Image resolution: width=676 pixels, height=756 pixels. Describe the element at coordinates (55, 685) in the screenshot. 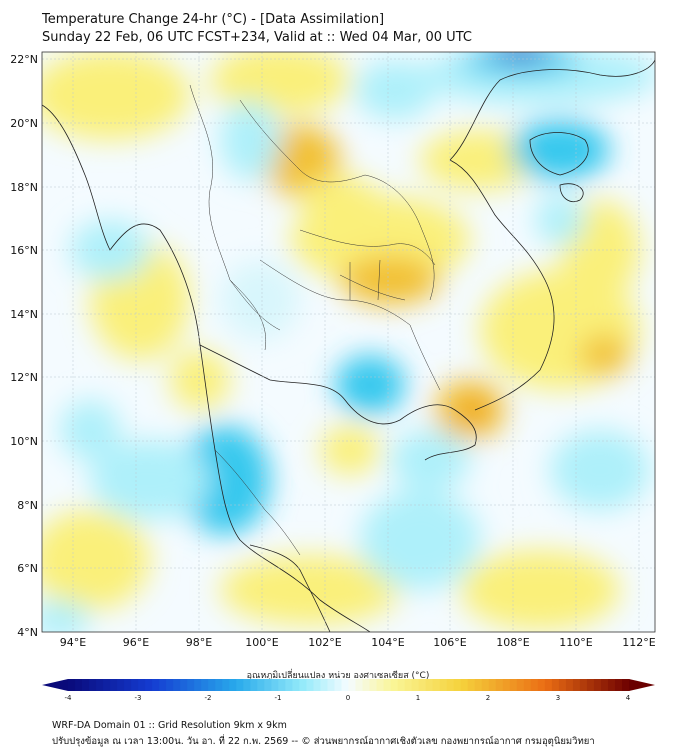

I see `colorbar-min-arrow` at that location.